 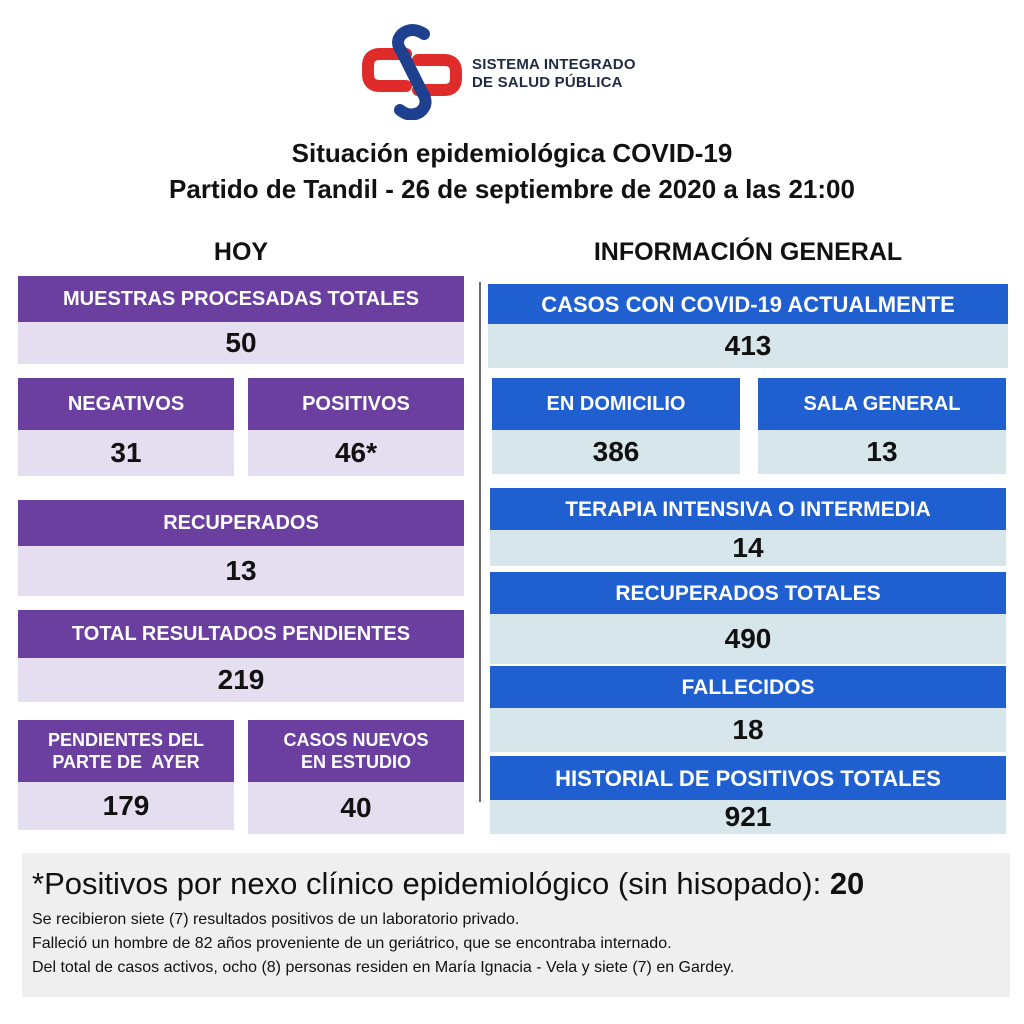 I want to click on casos-nuevos-label: CASOS NUEVOS EN ESTUDIO, so click(x=356, y=751).